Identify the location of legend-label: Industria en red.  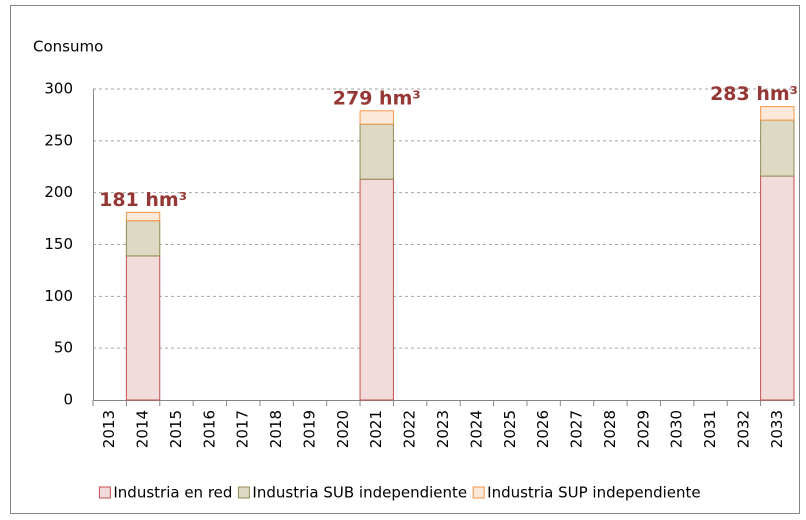
(172, 493).